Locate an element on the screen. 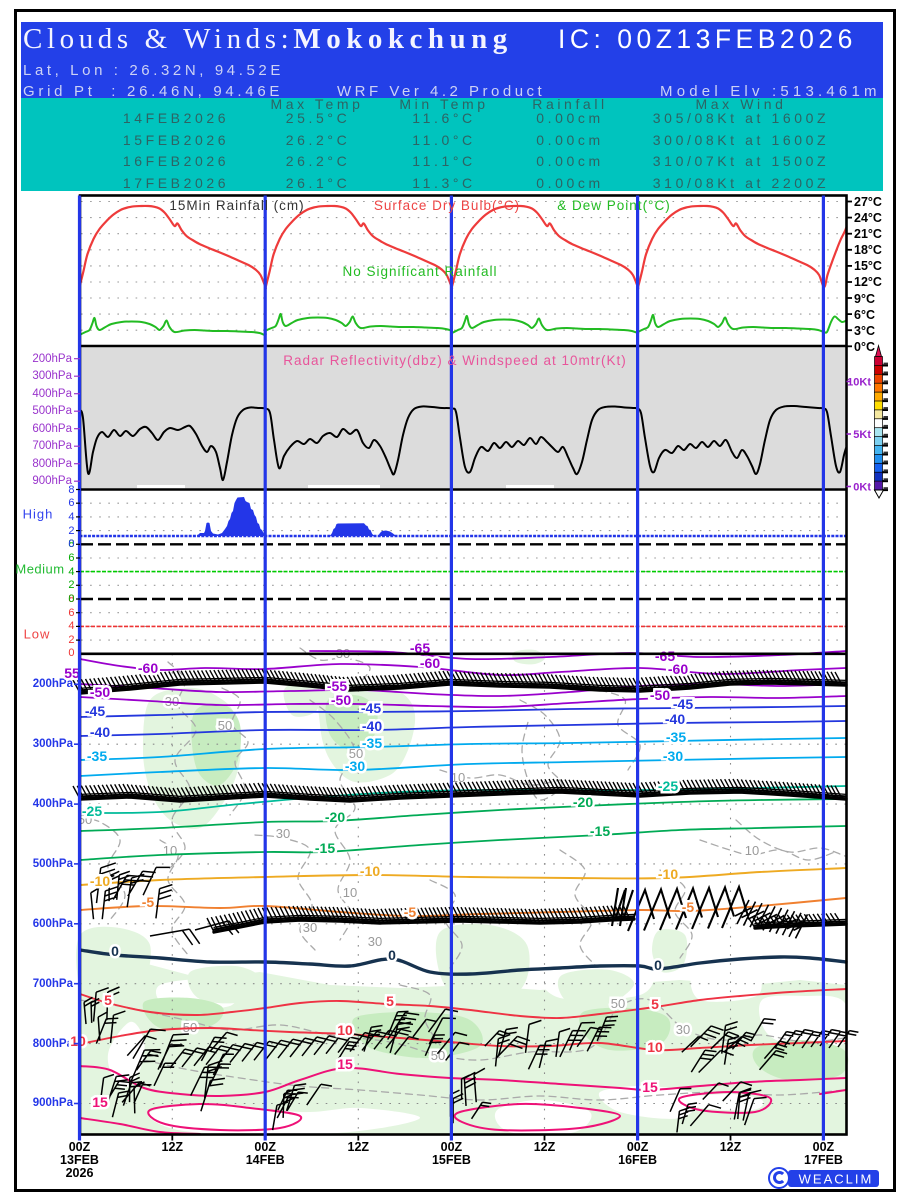 This screenshot has width=900, height=1200. svg-text: 0Kt is located at coordinates (862, 488).